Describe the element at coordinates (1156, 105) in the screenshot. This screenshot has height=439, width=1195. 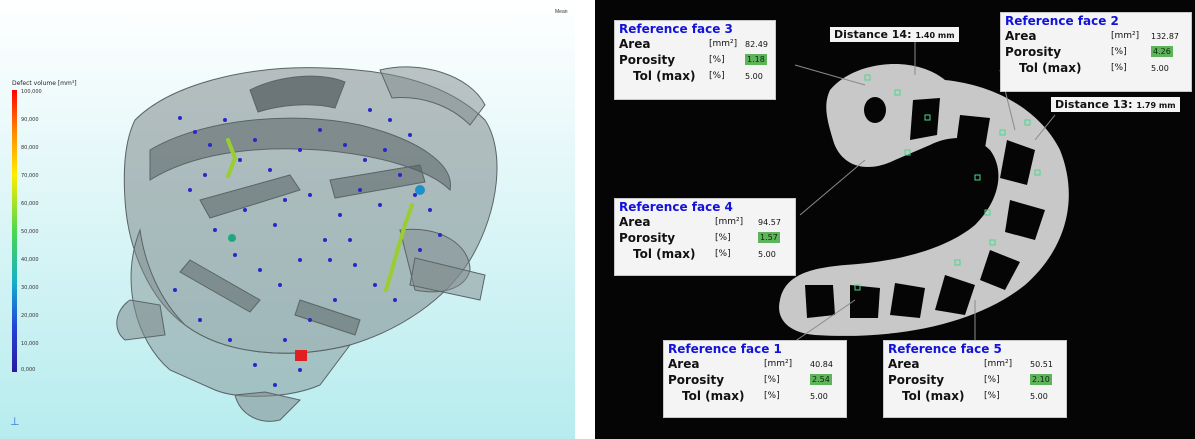
I see `distance-value: 1.79 mm` at that location.